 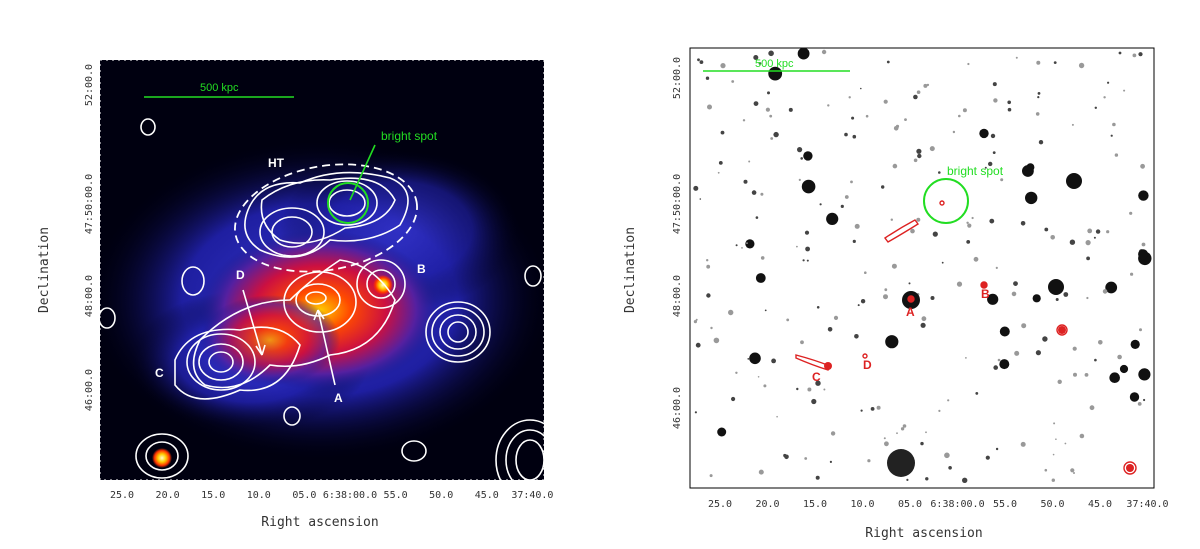 I want to click on halo-tail-region, so click(x=326, y=218).